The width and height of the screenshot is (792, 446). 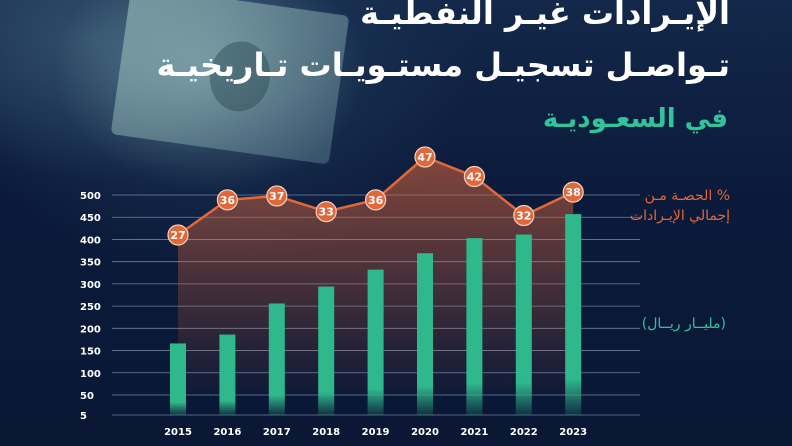 What do you see at coordinates (687, 196) in the screenshot?
I see `share-legend-line-1: % الحصـة مـن` at bounding box center [687, 196].